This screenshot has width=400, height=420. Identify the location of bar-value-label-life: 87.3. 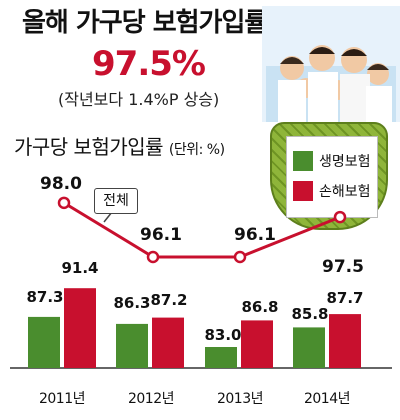
(45, 297).